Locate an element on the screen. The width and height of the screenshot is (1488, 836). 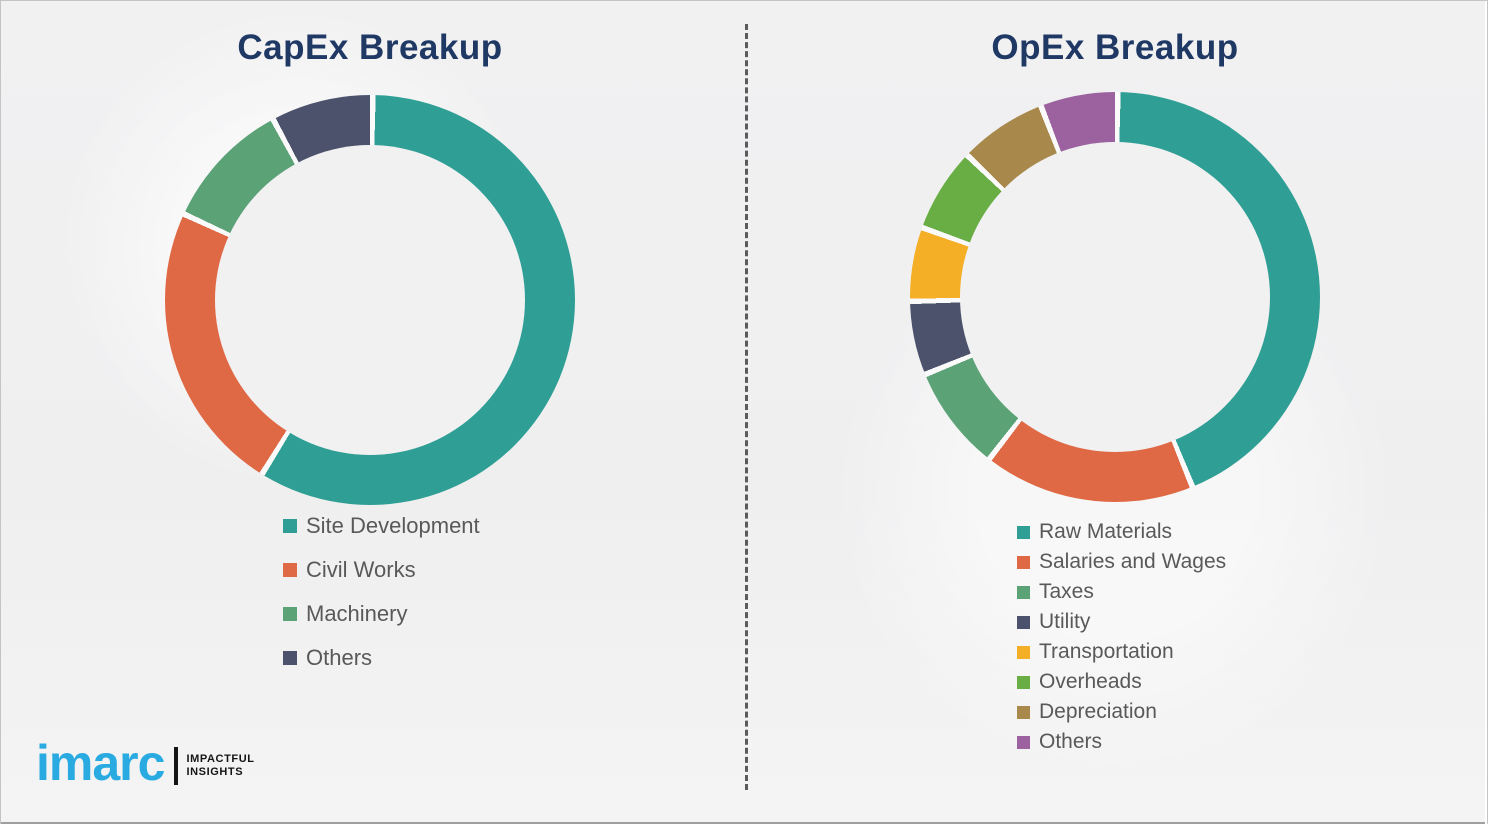
legend-item: Transportation is located at coordinates (1121, 652).